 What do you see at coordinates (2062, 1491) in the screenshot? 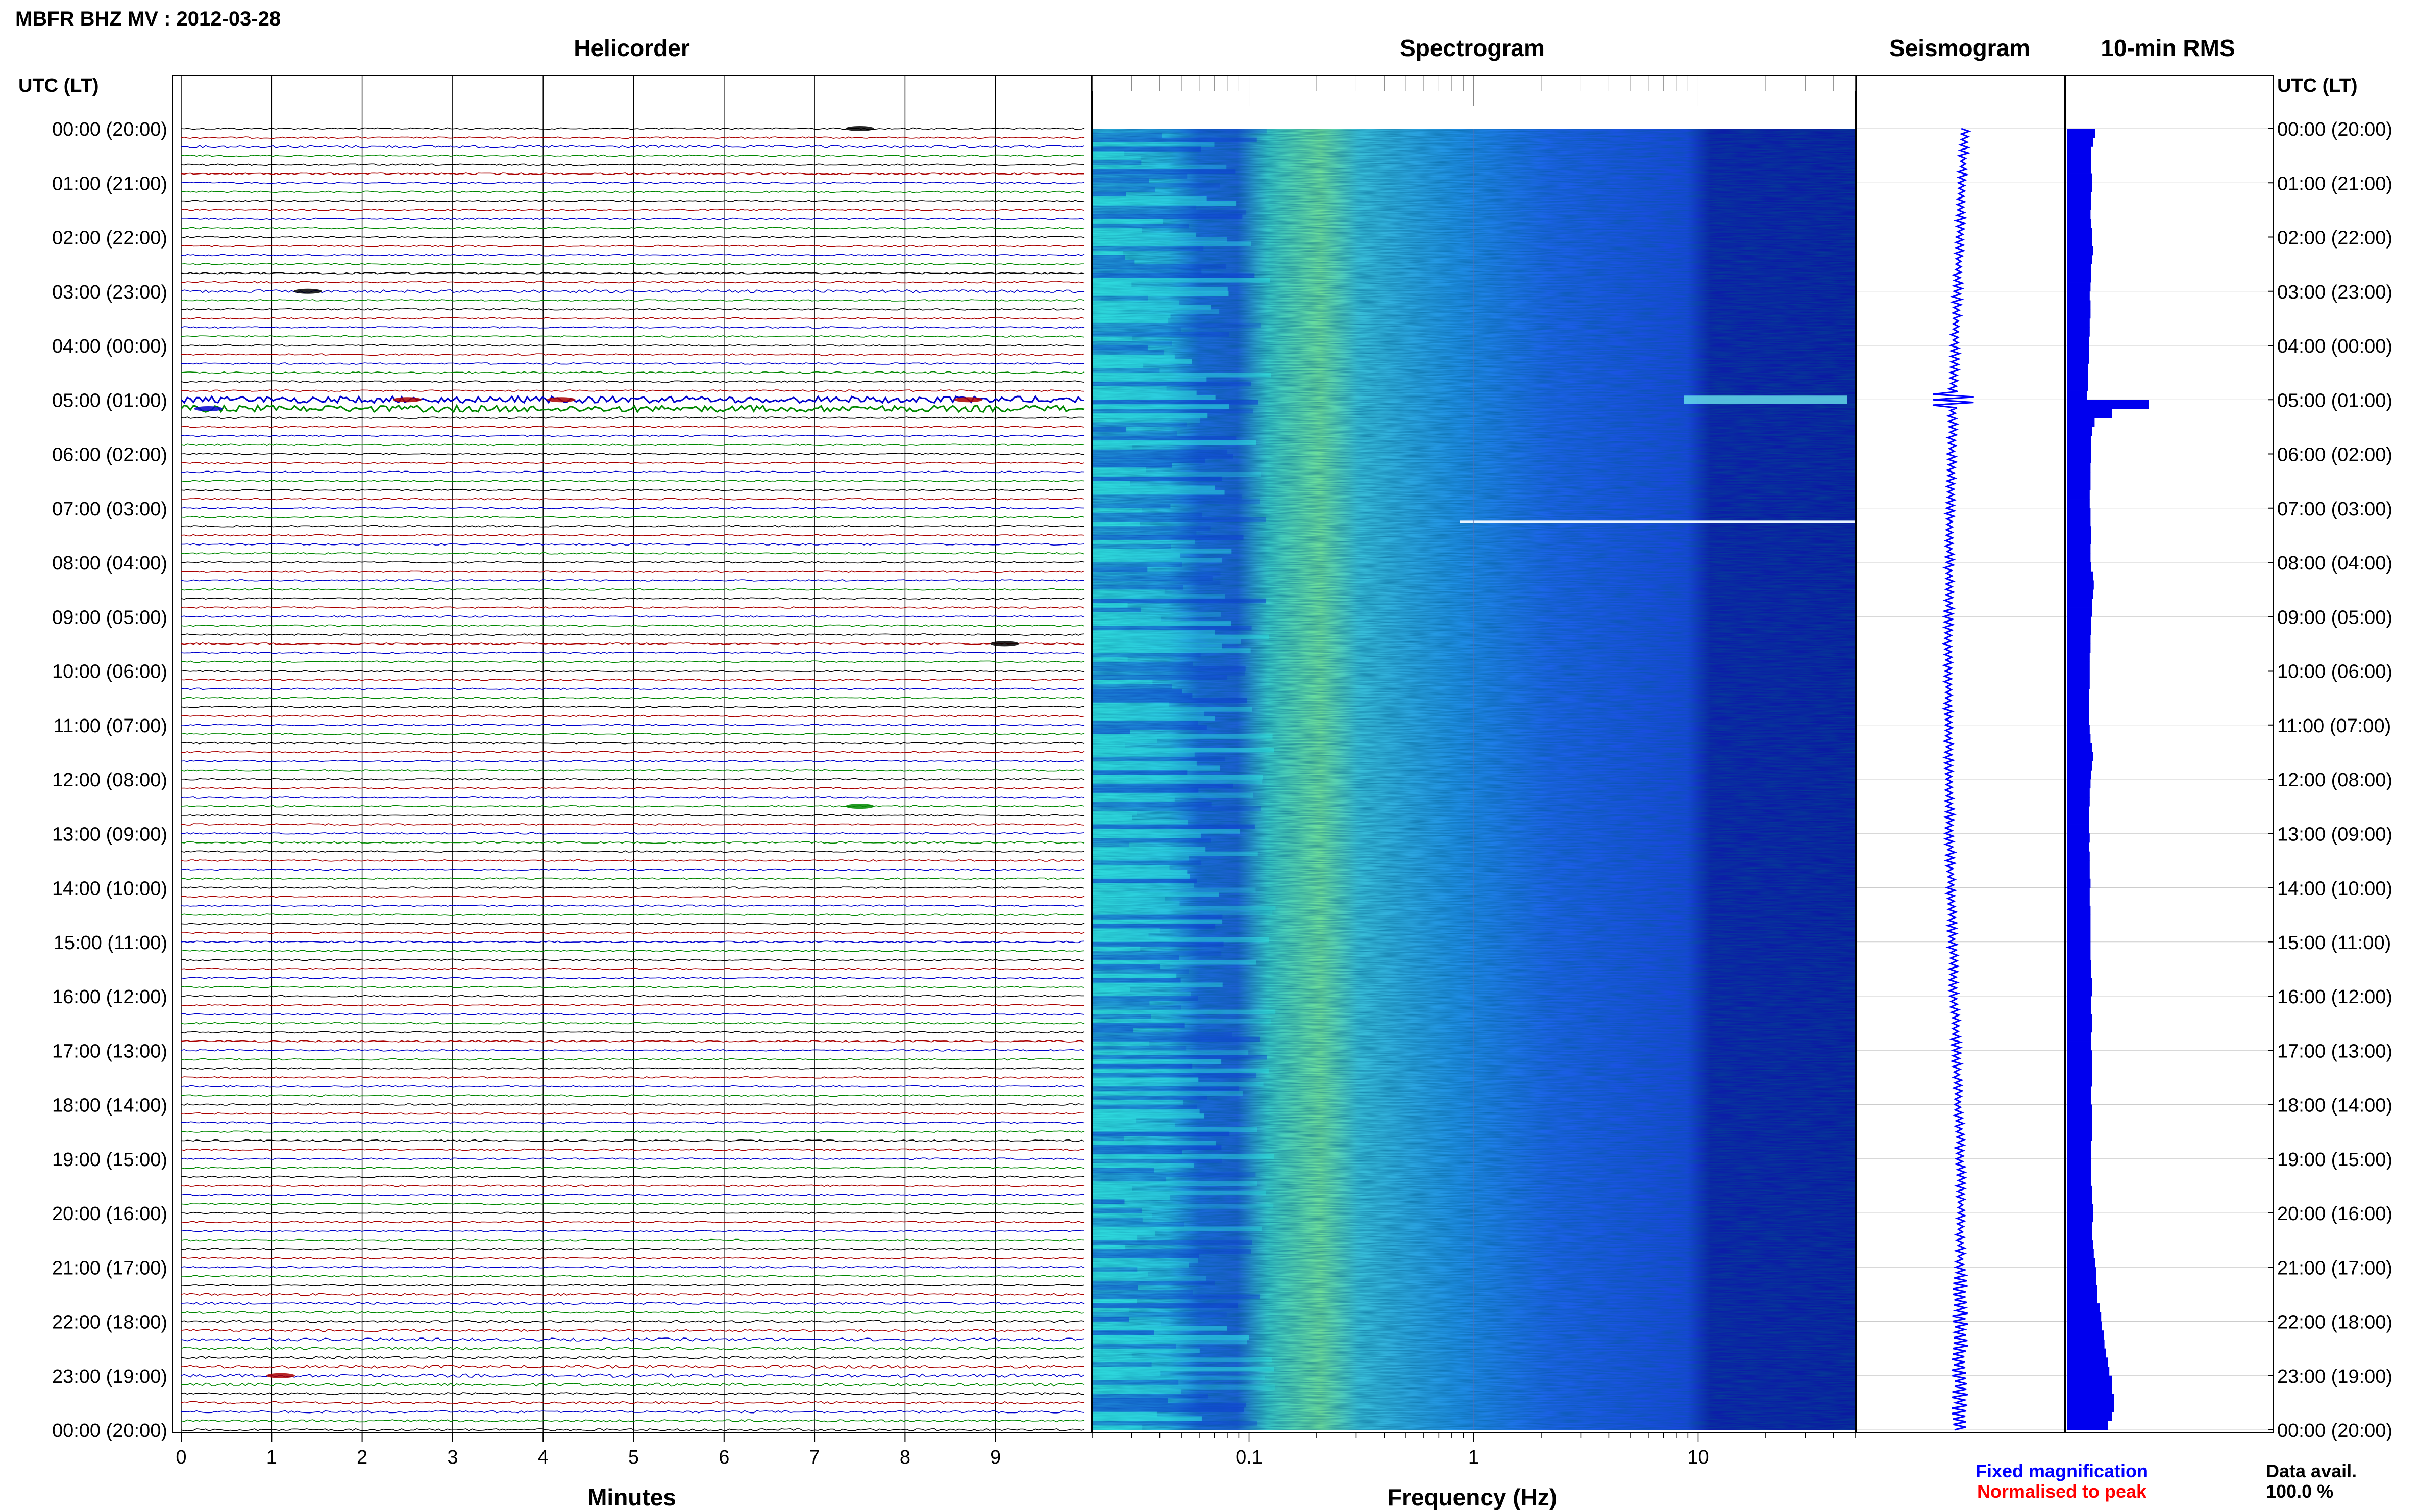
I see `legend-normalised-to-peak: Normalised to peak` at bounding box center [2062, 1491].